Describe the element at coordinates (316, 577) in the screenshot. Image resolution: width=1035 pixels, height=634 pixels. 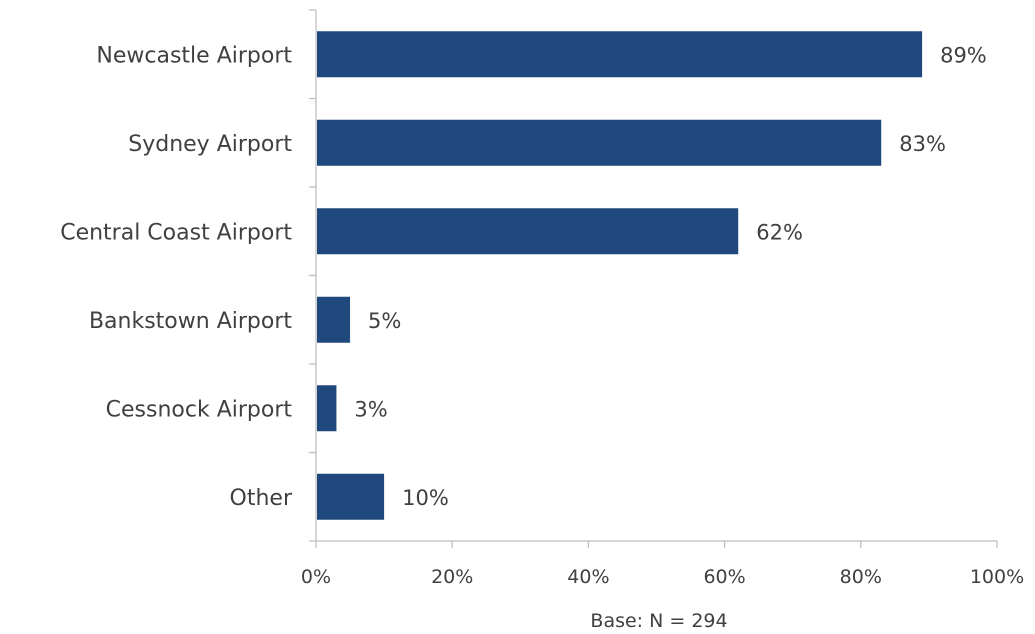
I see `x-tick-label: 0%` at that location.